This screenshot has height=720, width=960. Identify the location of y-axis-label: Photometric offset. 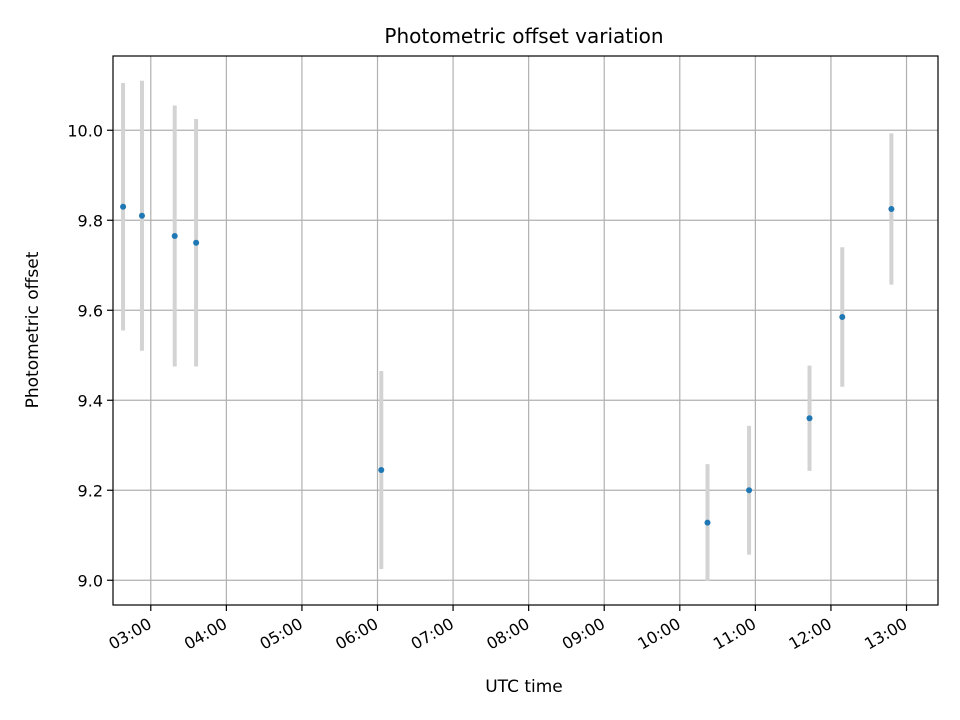
(33, 329).